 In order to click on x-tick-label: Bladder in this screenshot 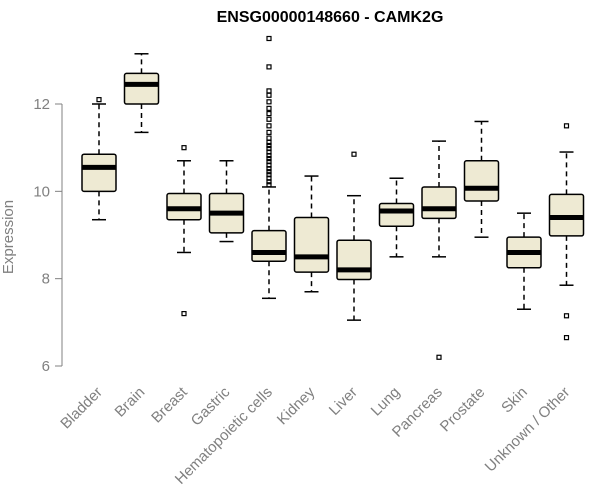, I will do `click(81, 408)`.